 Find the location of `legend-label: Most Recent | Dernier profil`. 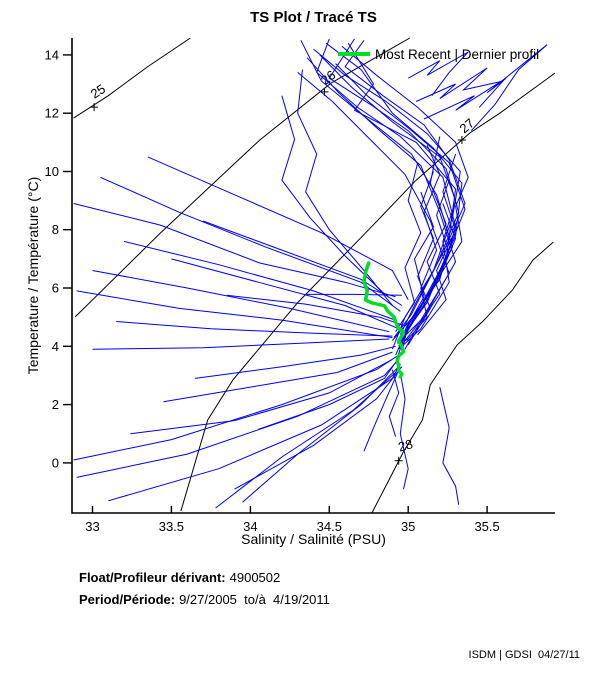

legend-label: Most Recent | Dernier profil is located at coordinates (457, 54).